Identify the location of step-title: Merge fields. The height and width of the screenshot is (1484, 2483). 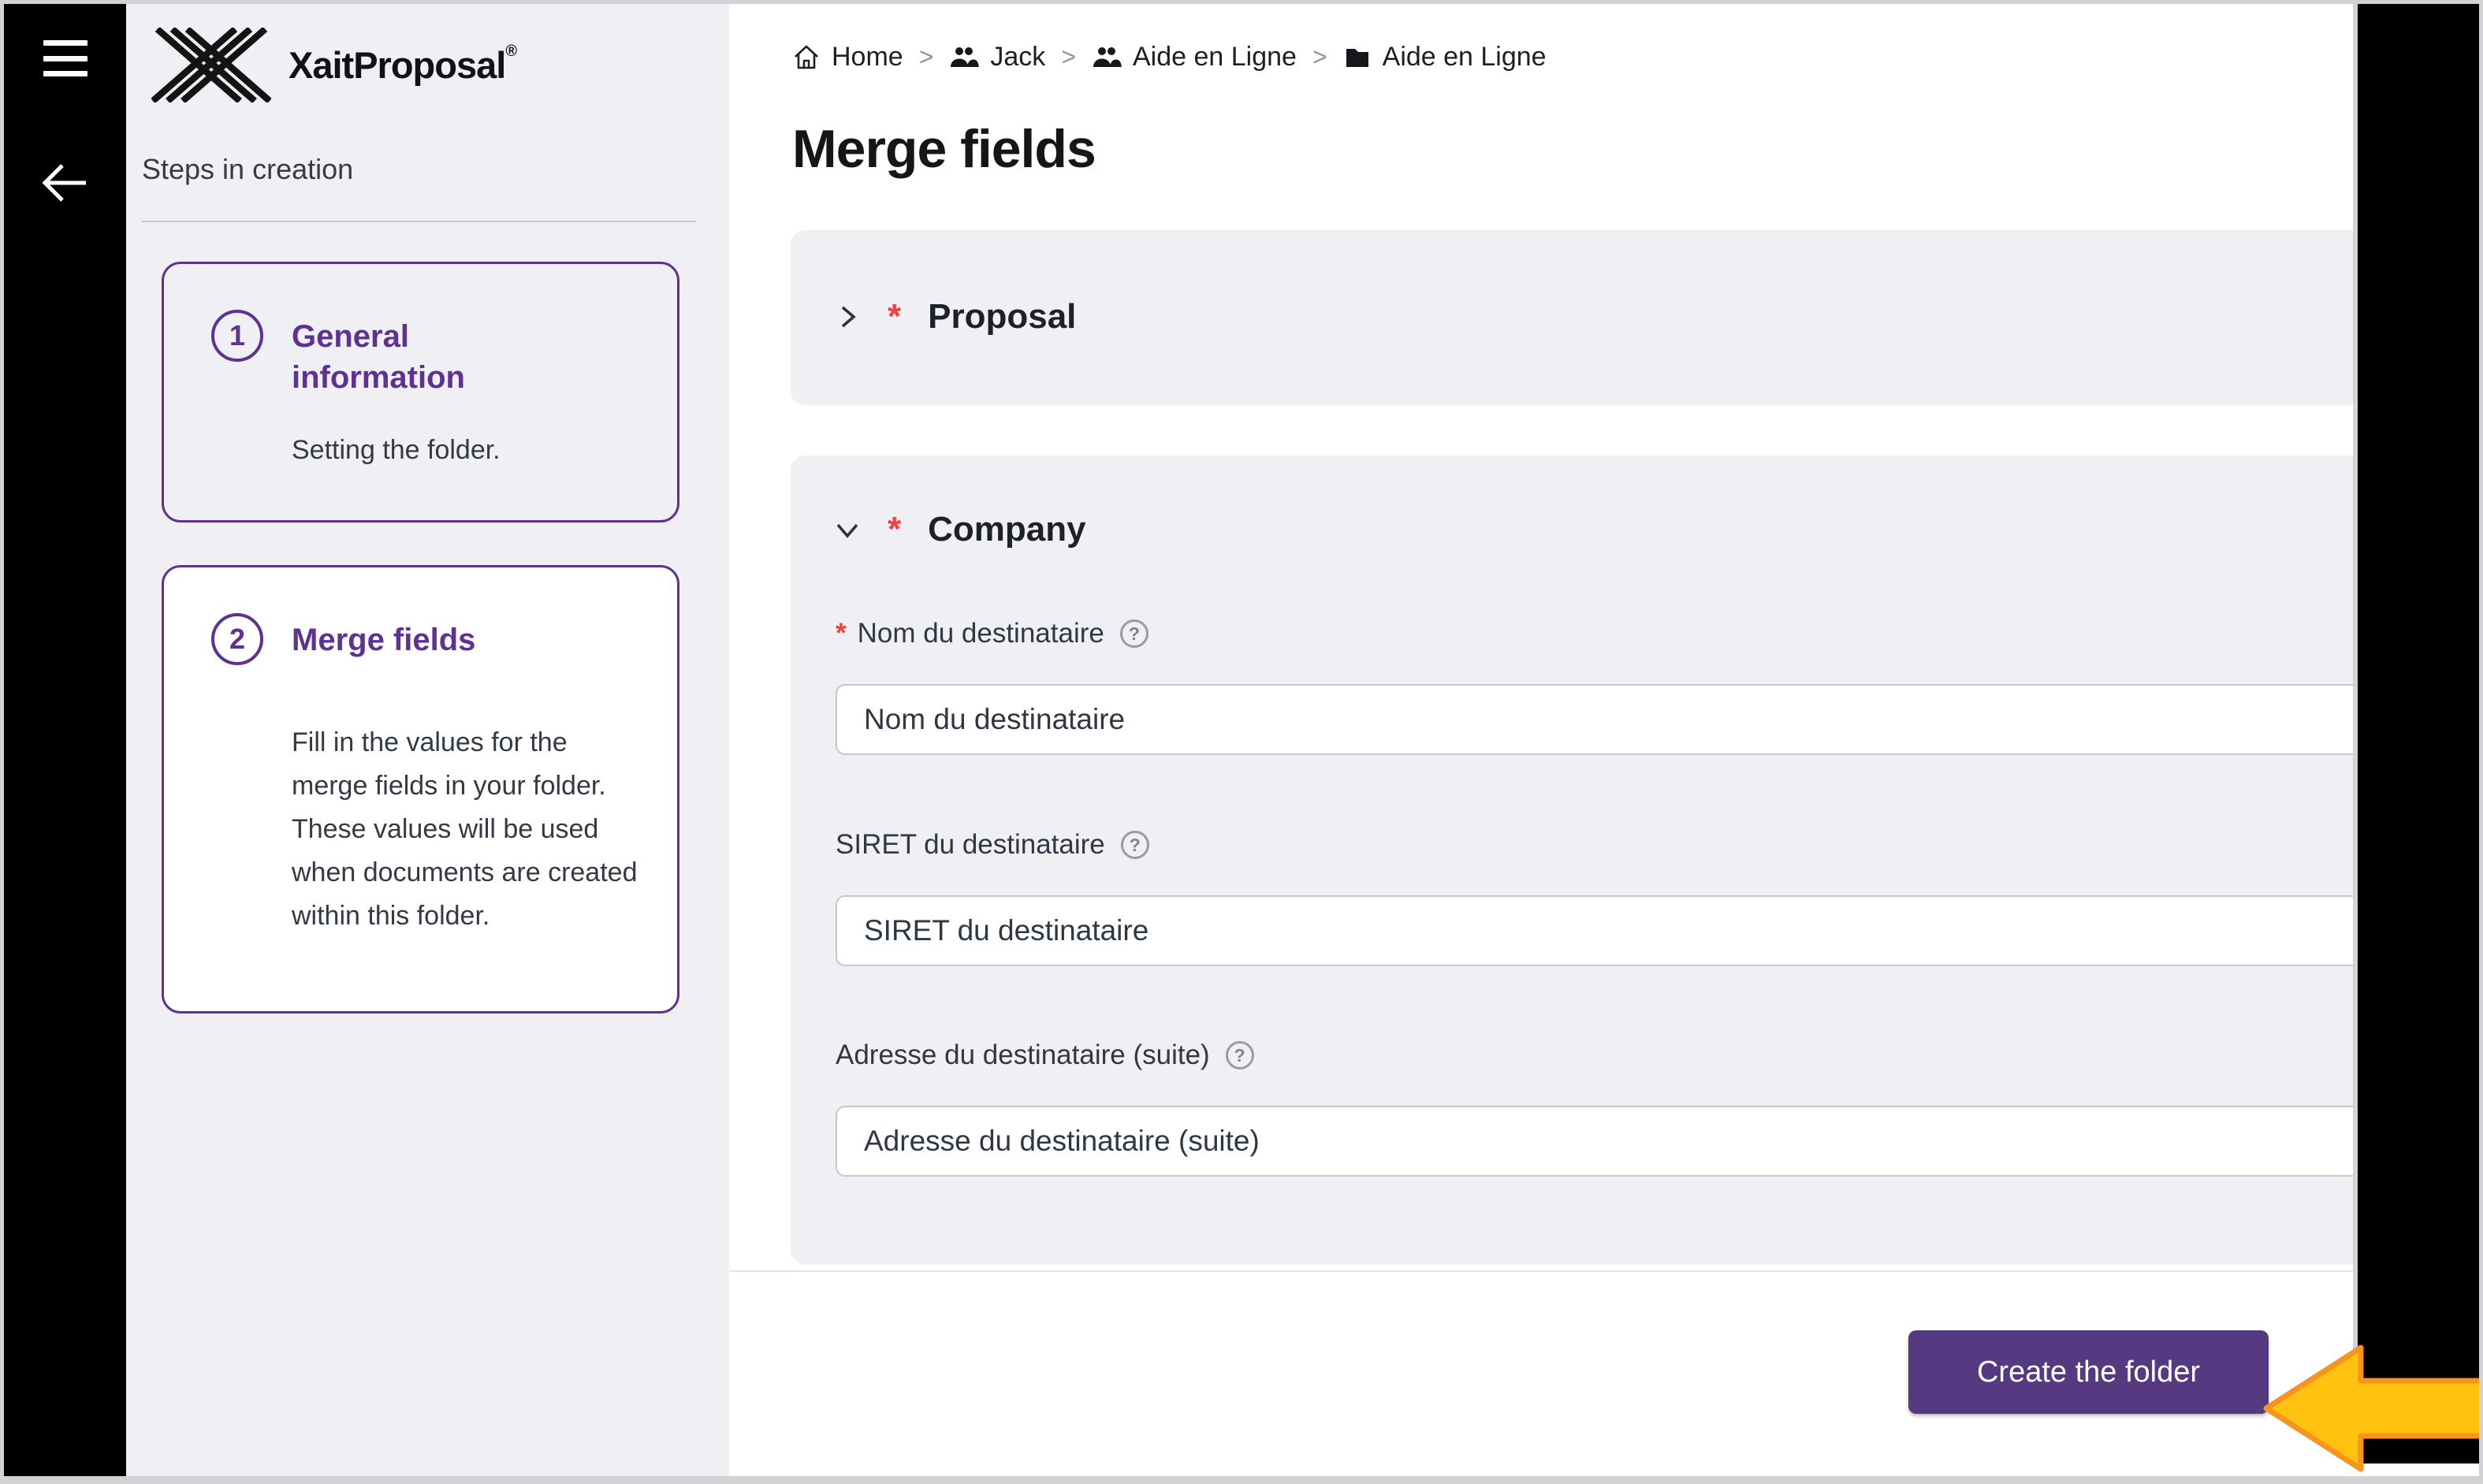
(384, 640).